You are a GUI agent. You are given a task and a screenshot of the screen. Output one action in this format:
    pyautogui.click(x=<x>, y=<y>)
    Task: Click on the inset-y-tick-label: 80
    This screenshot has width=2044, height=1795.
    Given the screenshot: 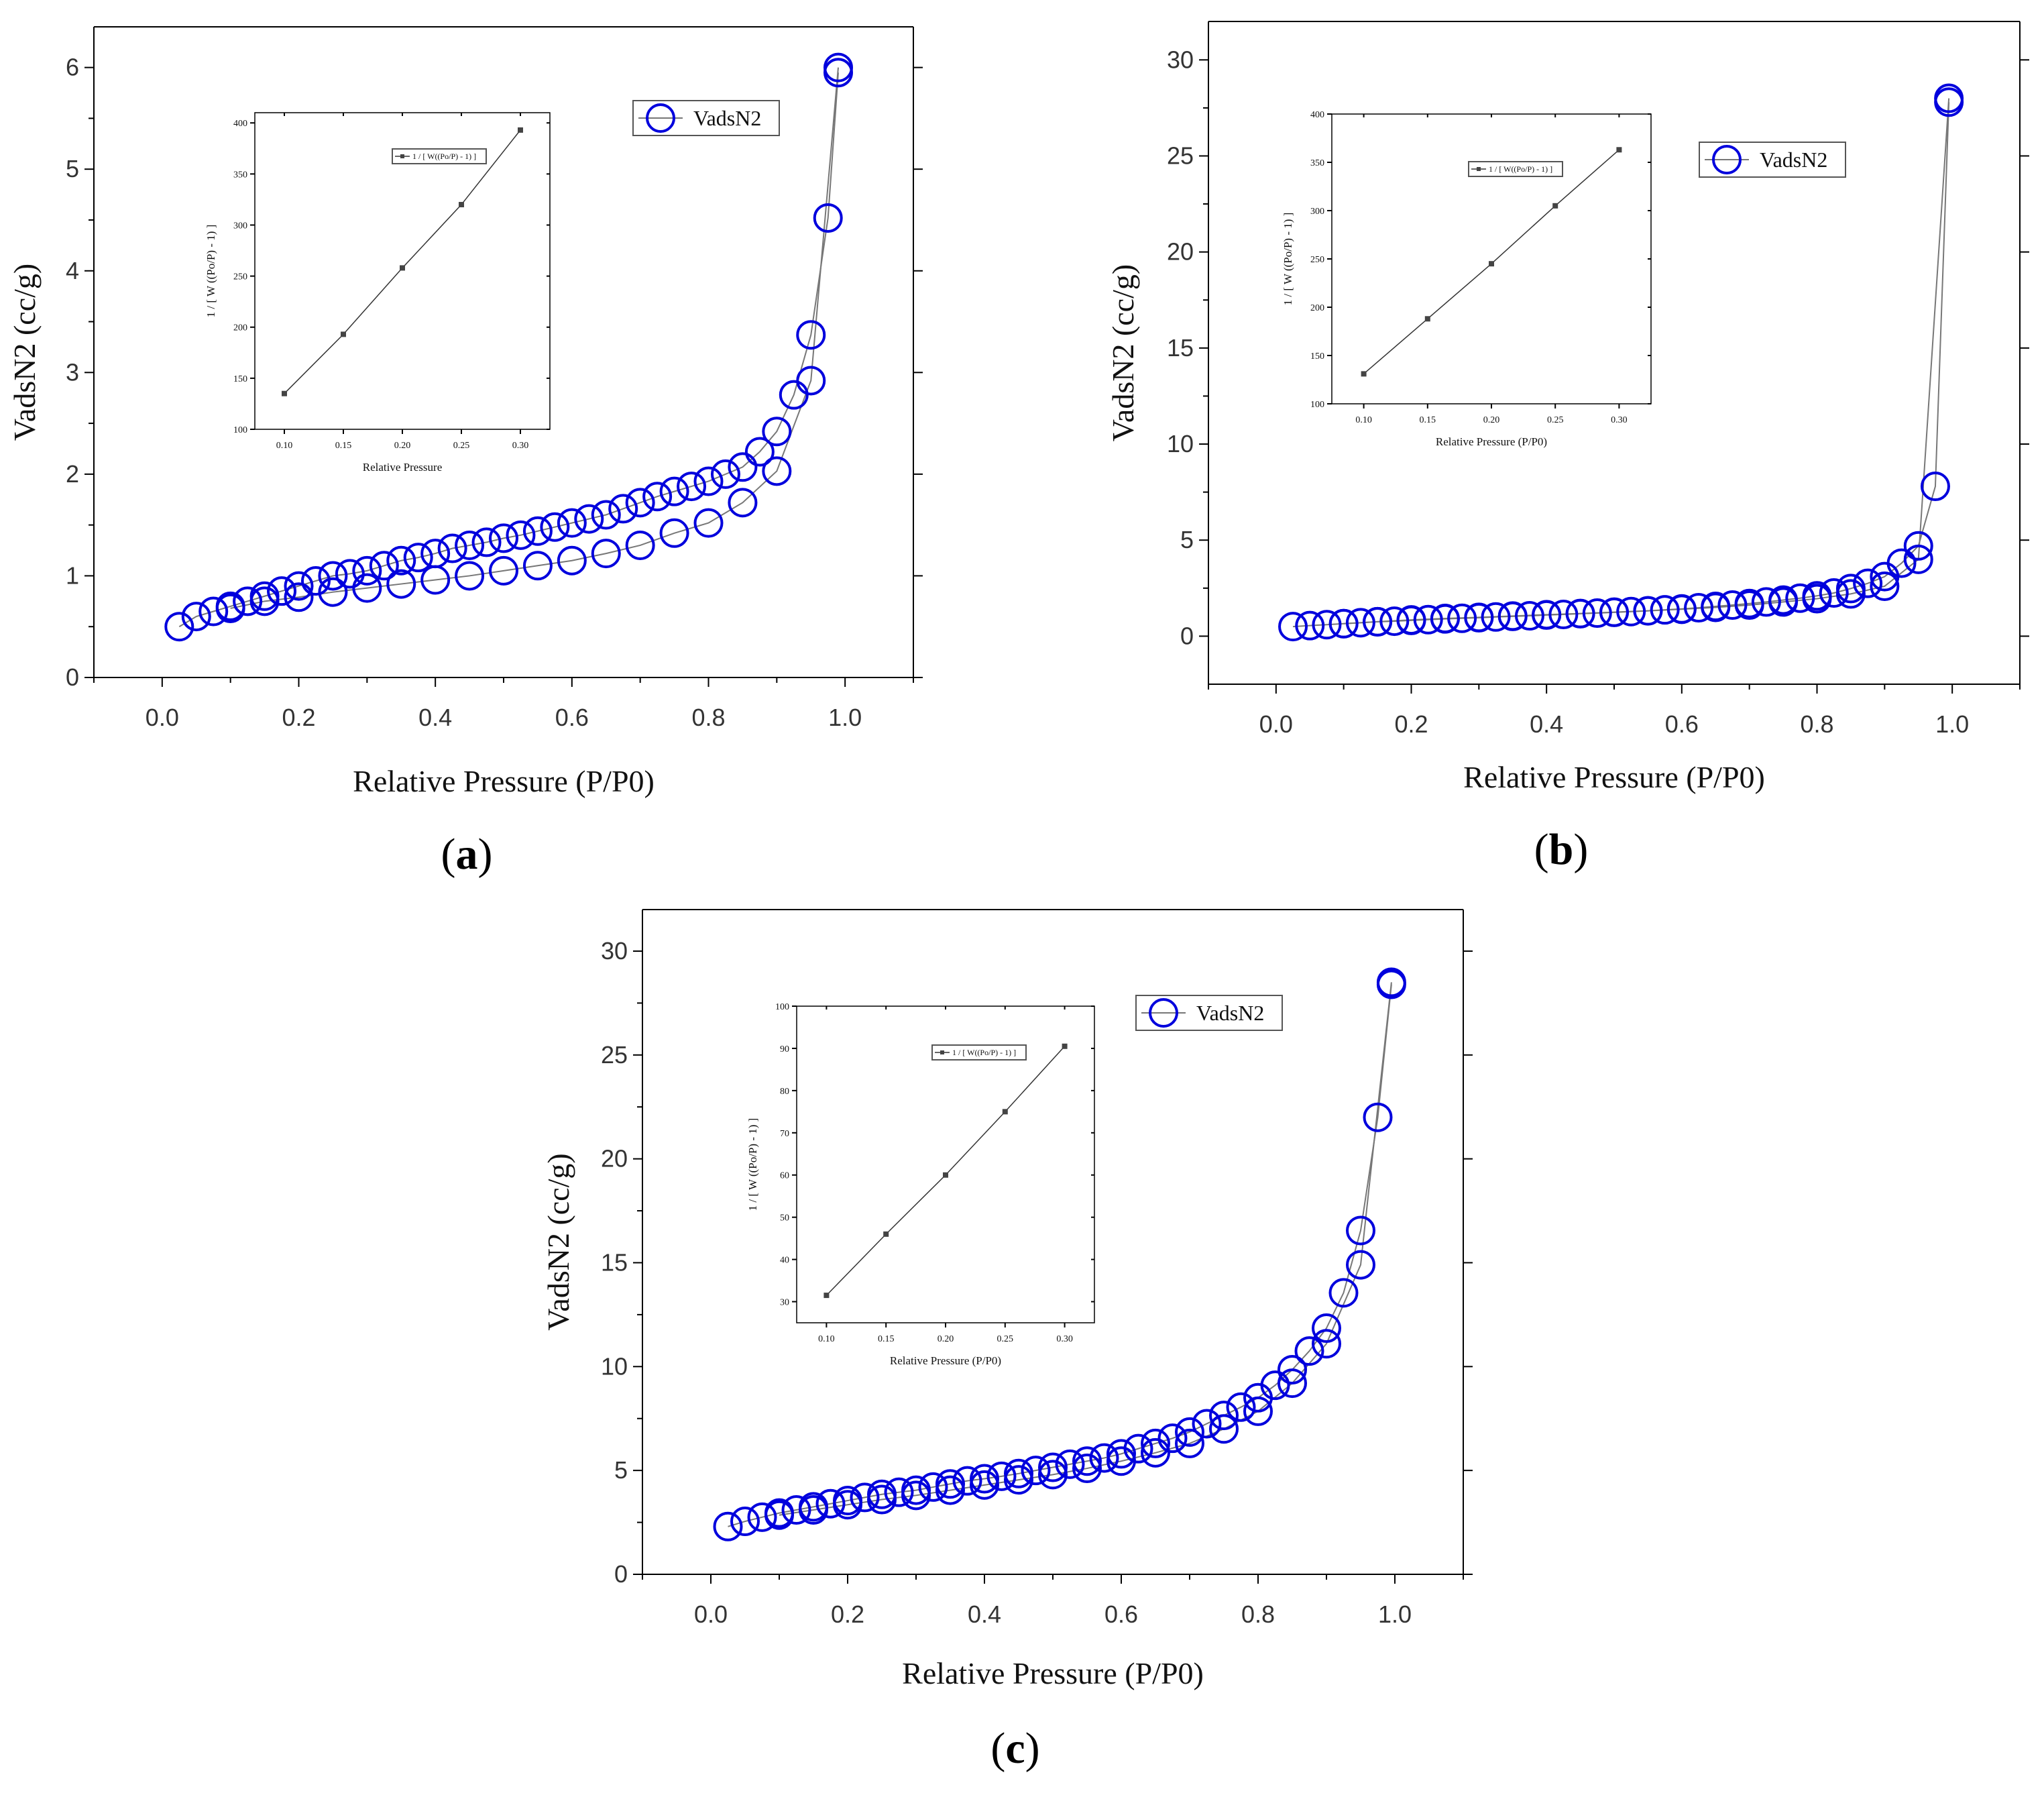 What is the action you would take?
    pyautogui.click(x=784, y=1092)
    